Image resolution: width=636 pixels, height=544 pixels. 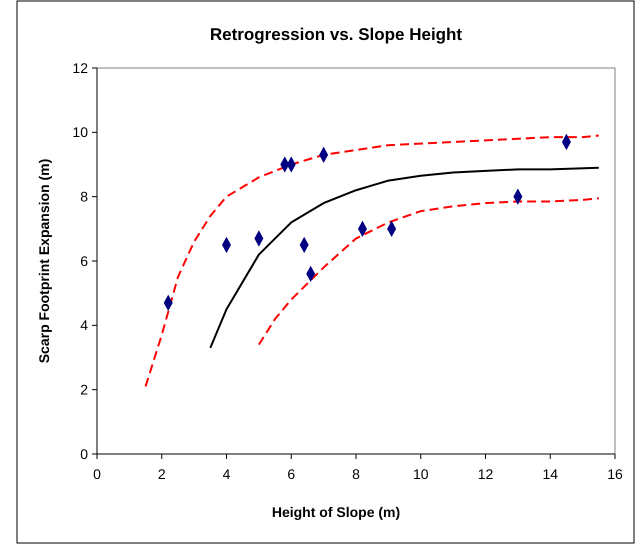 I want to click on y-axis-title: Scarp Footprint Expansion (m), so click(x=44, y=261).